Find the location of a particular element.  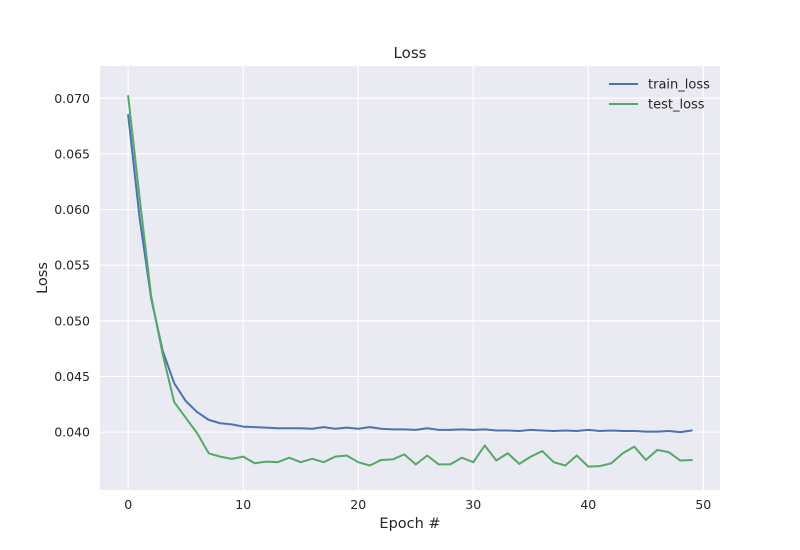

y-axis-ticks: 0.040 0.045 0.050 0.055 0.060 0.065 0.070 is located at coordinates (72, 265).